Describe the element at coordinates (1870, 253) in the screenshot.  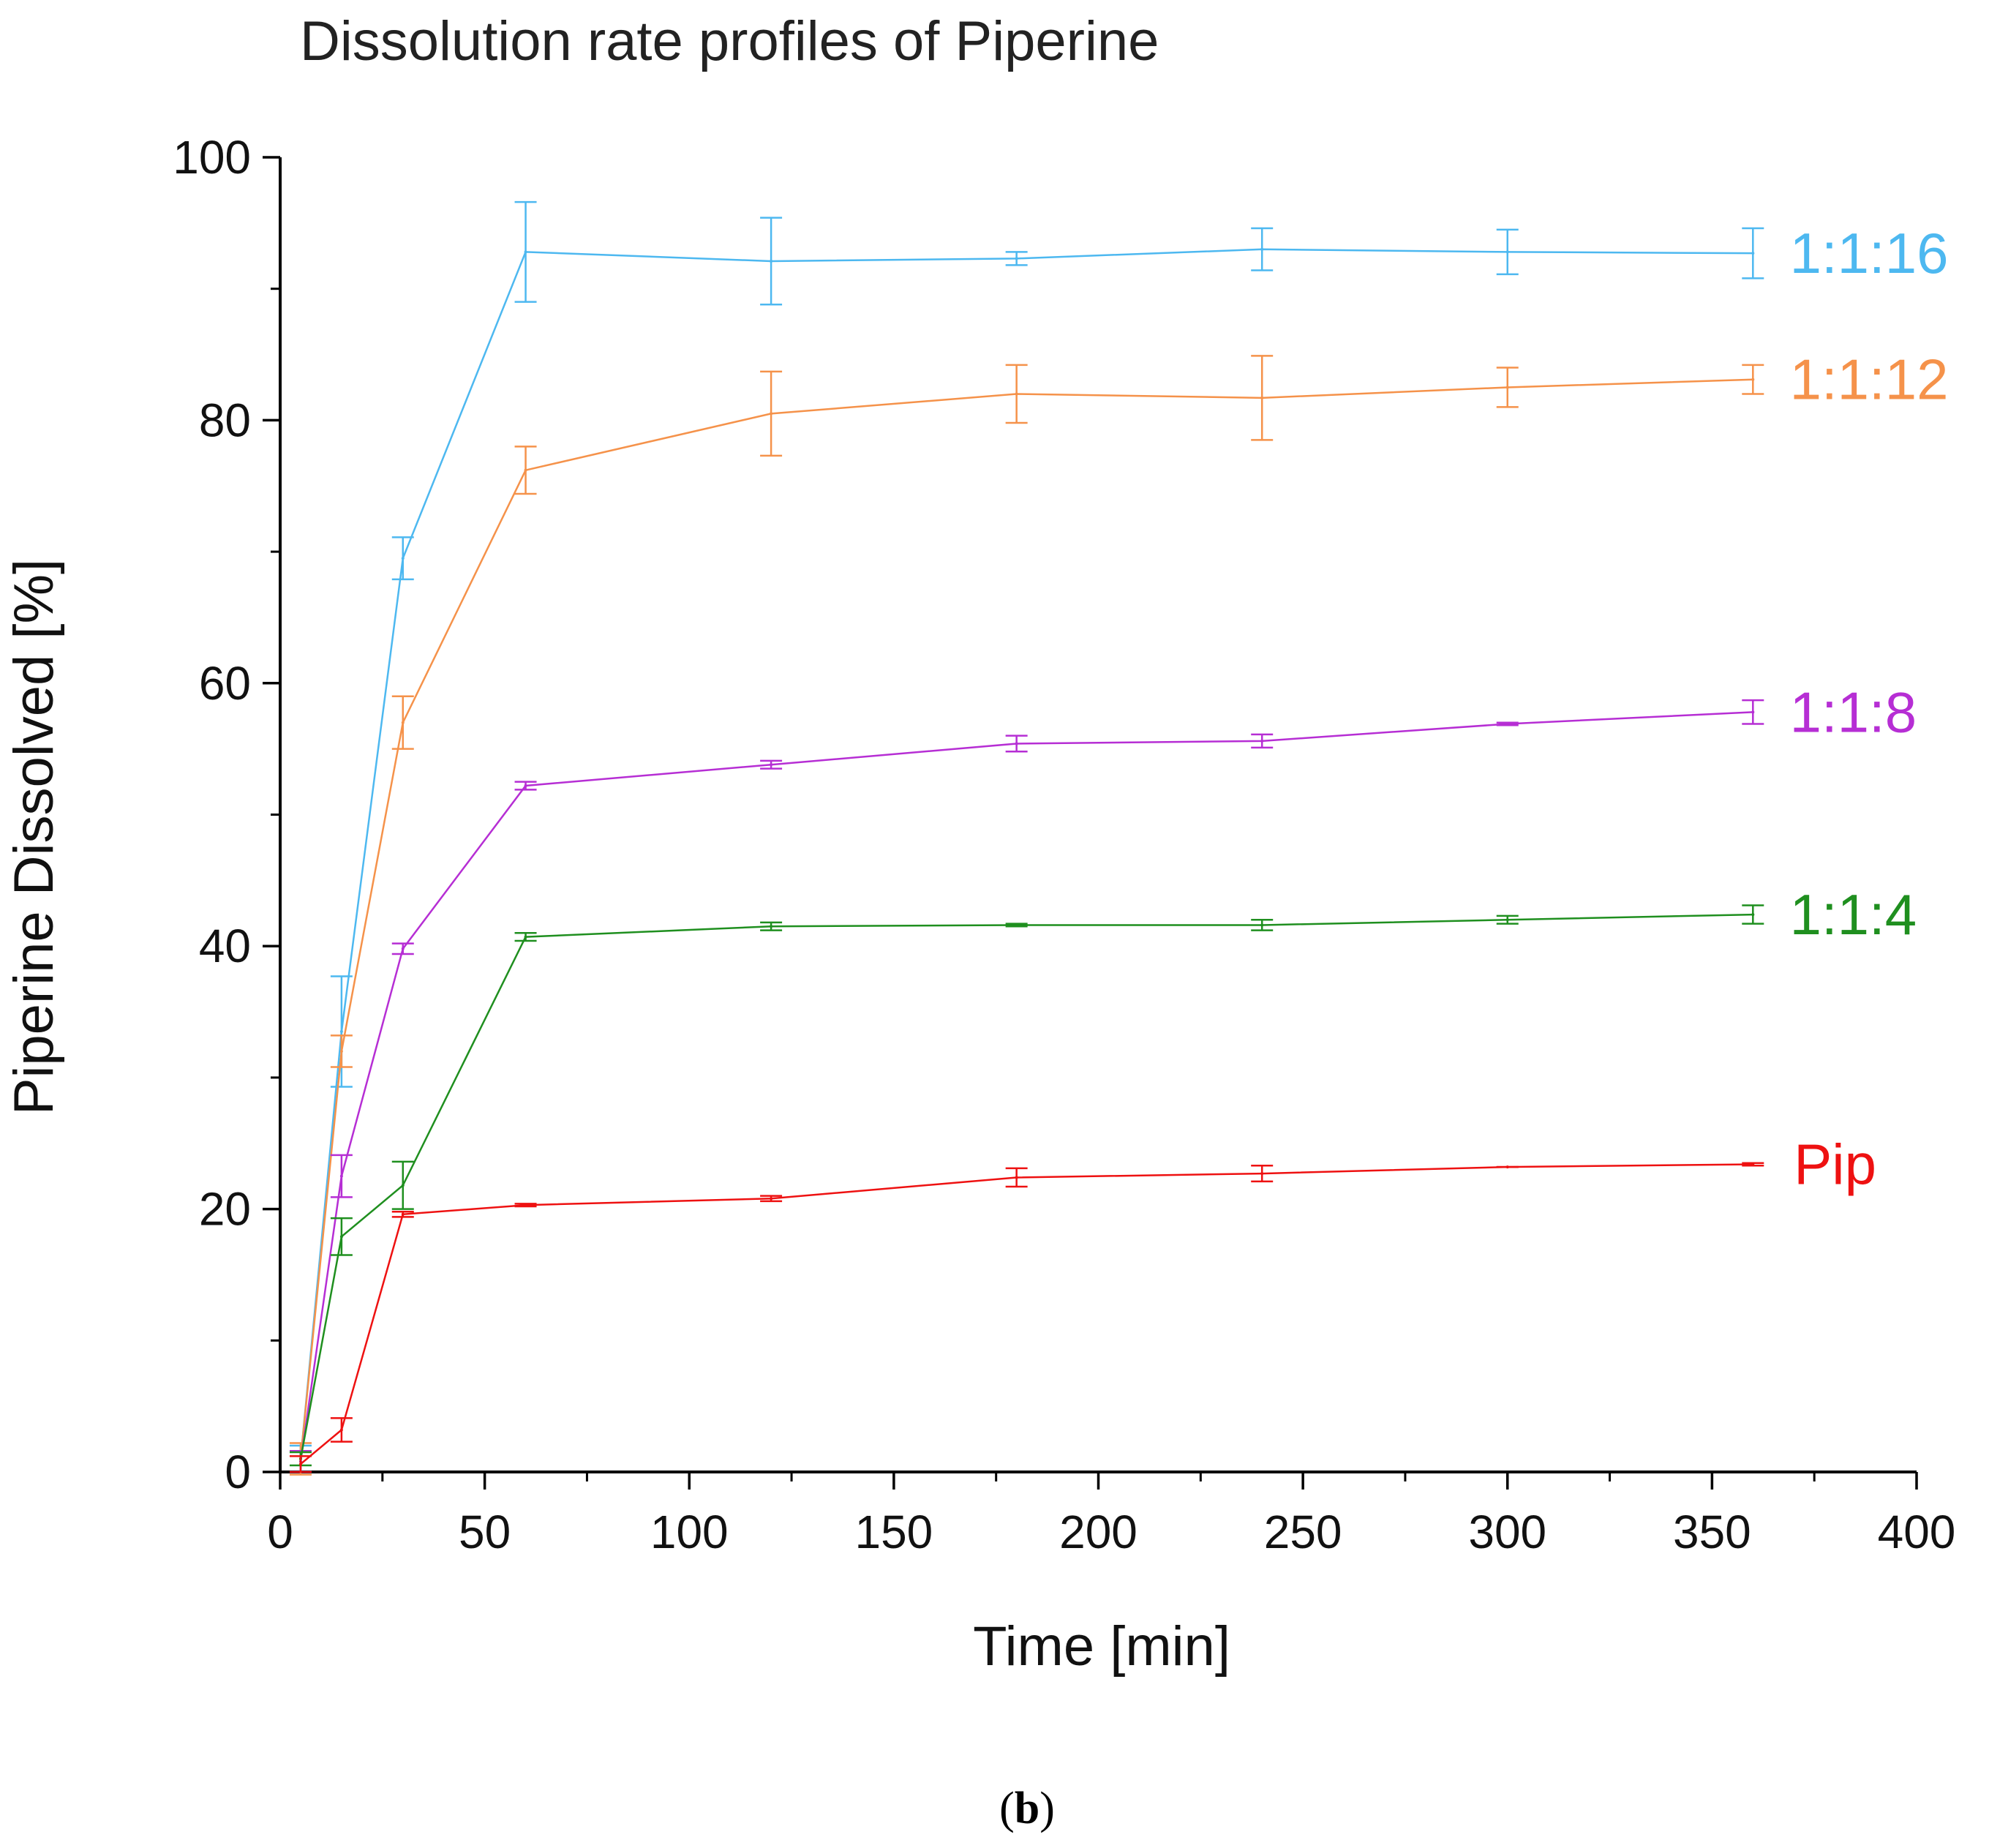
I see `series-label-1-1-16: 1:1:16` at that location.